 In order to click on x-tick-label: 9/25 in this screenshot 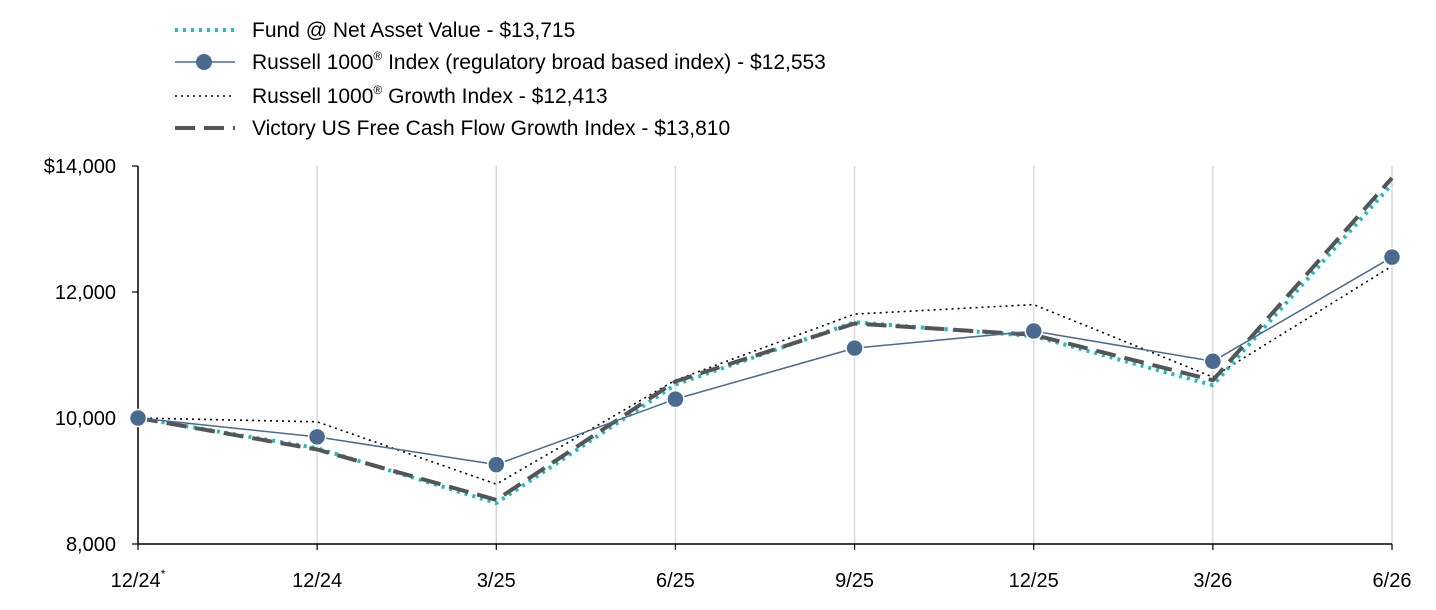, I will do `click(854, 581)`.